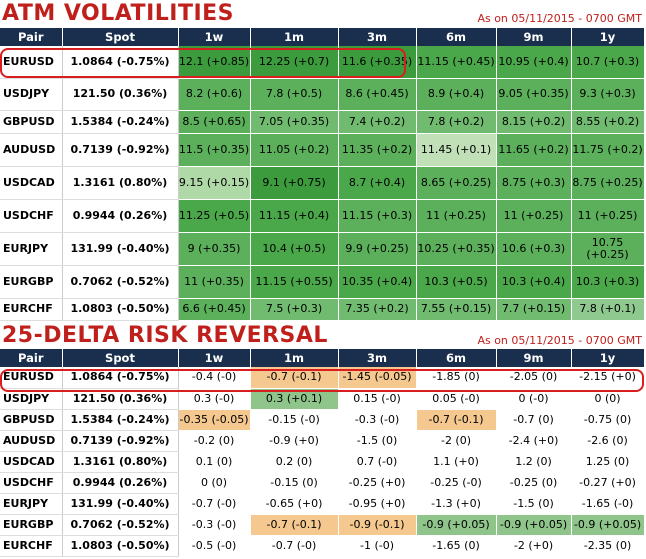 This screenshot has height=559, width=646. Describe the element at coordinates (377, 309) in the screenshot. I see `vol-cell: 7.35 (+0.2)` at that location.